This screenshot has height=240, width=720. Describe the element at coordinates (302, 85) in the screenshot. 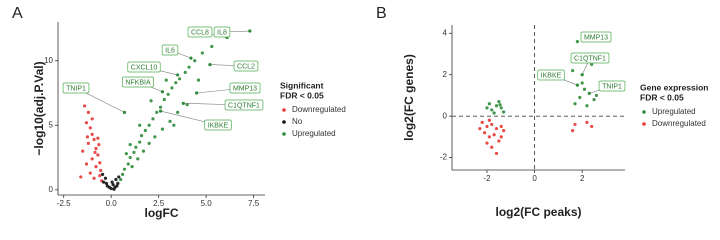

I see `legend-title: Significant` at that location.